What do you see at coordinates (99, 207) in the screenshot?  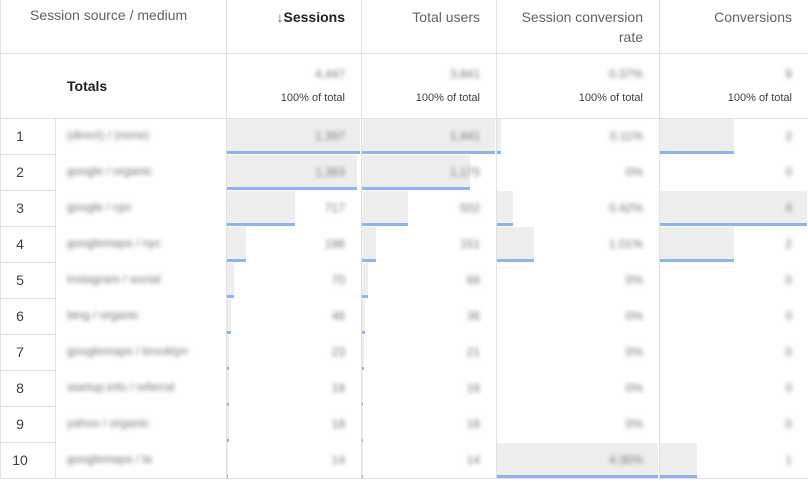 I see `source-name: google / cpc` at bounding box center [99, 207].